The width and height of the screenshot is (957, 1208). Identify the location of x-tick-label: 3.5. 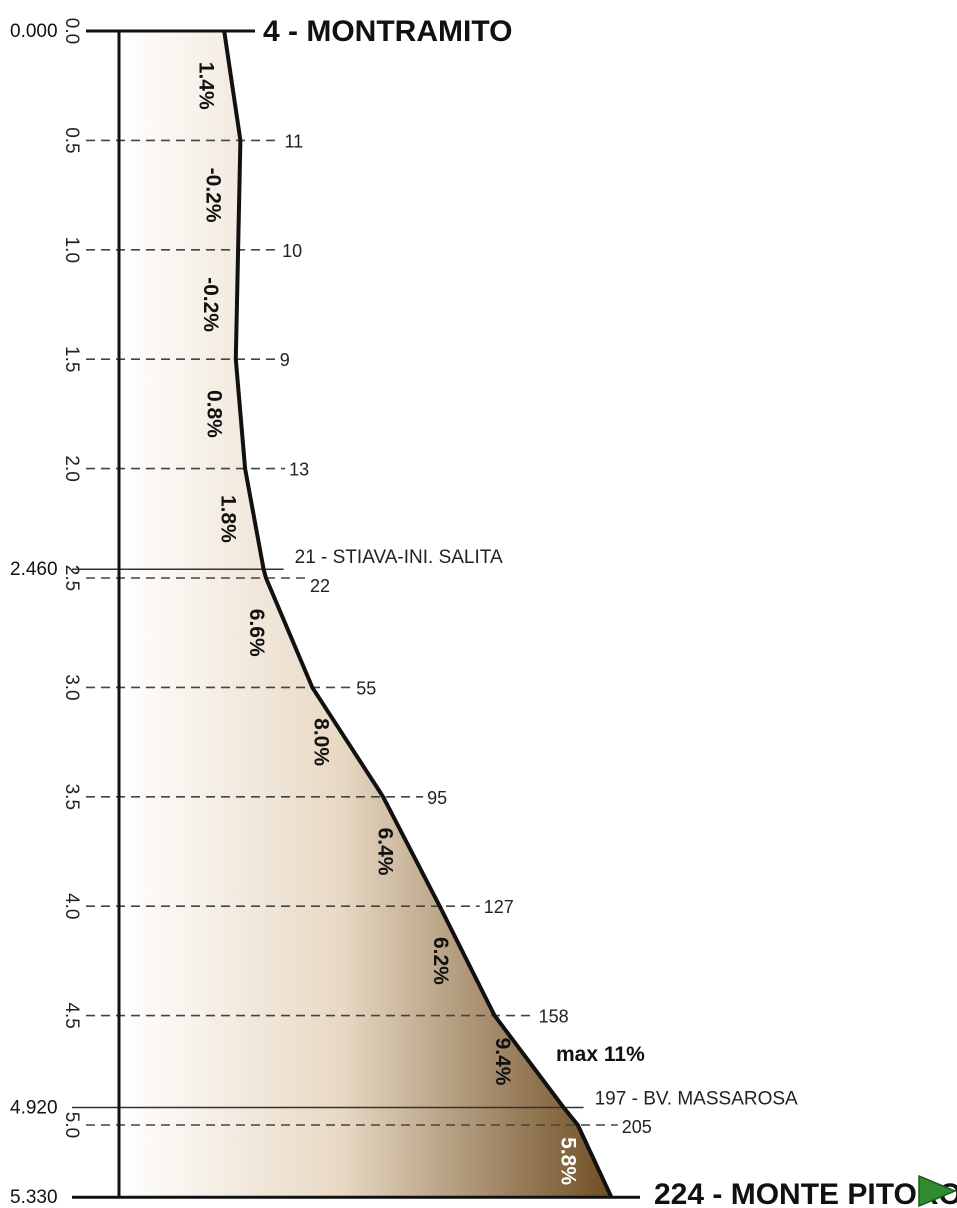
(71, 797).